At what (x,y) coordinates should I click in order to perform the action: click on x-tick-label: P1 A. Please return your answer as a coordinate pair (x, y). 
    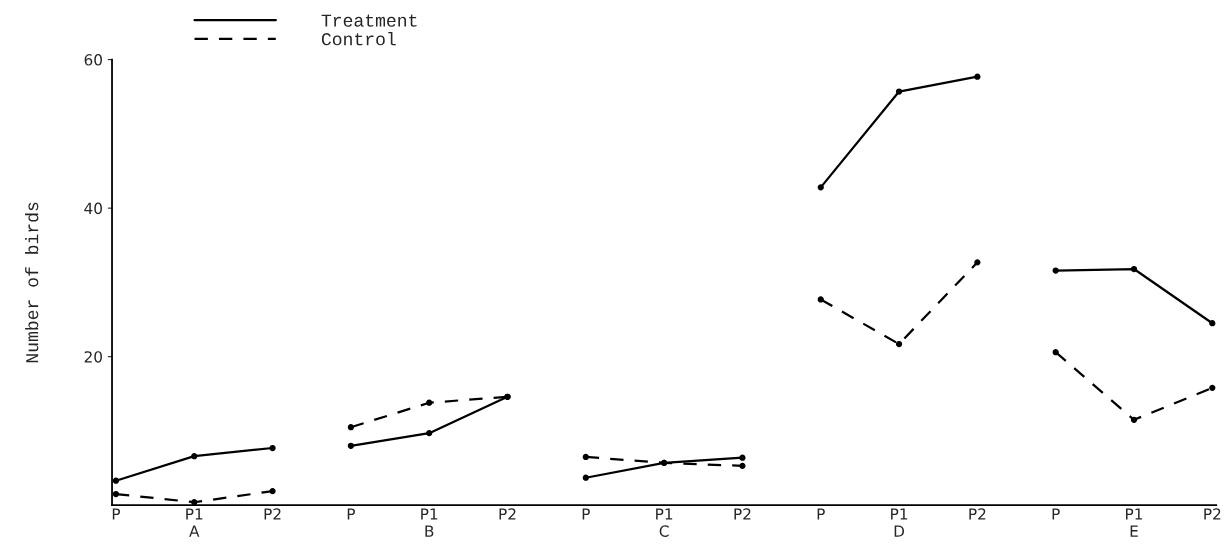
    Looking at the image, I should click on (194, 522).